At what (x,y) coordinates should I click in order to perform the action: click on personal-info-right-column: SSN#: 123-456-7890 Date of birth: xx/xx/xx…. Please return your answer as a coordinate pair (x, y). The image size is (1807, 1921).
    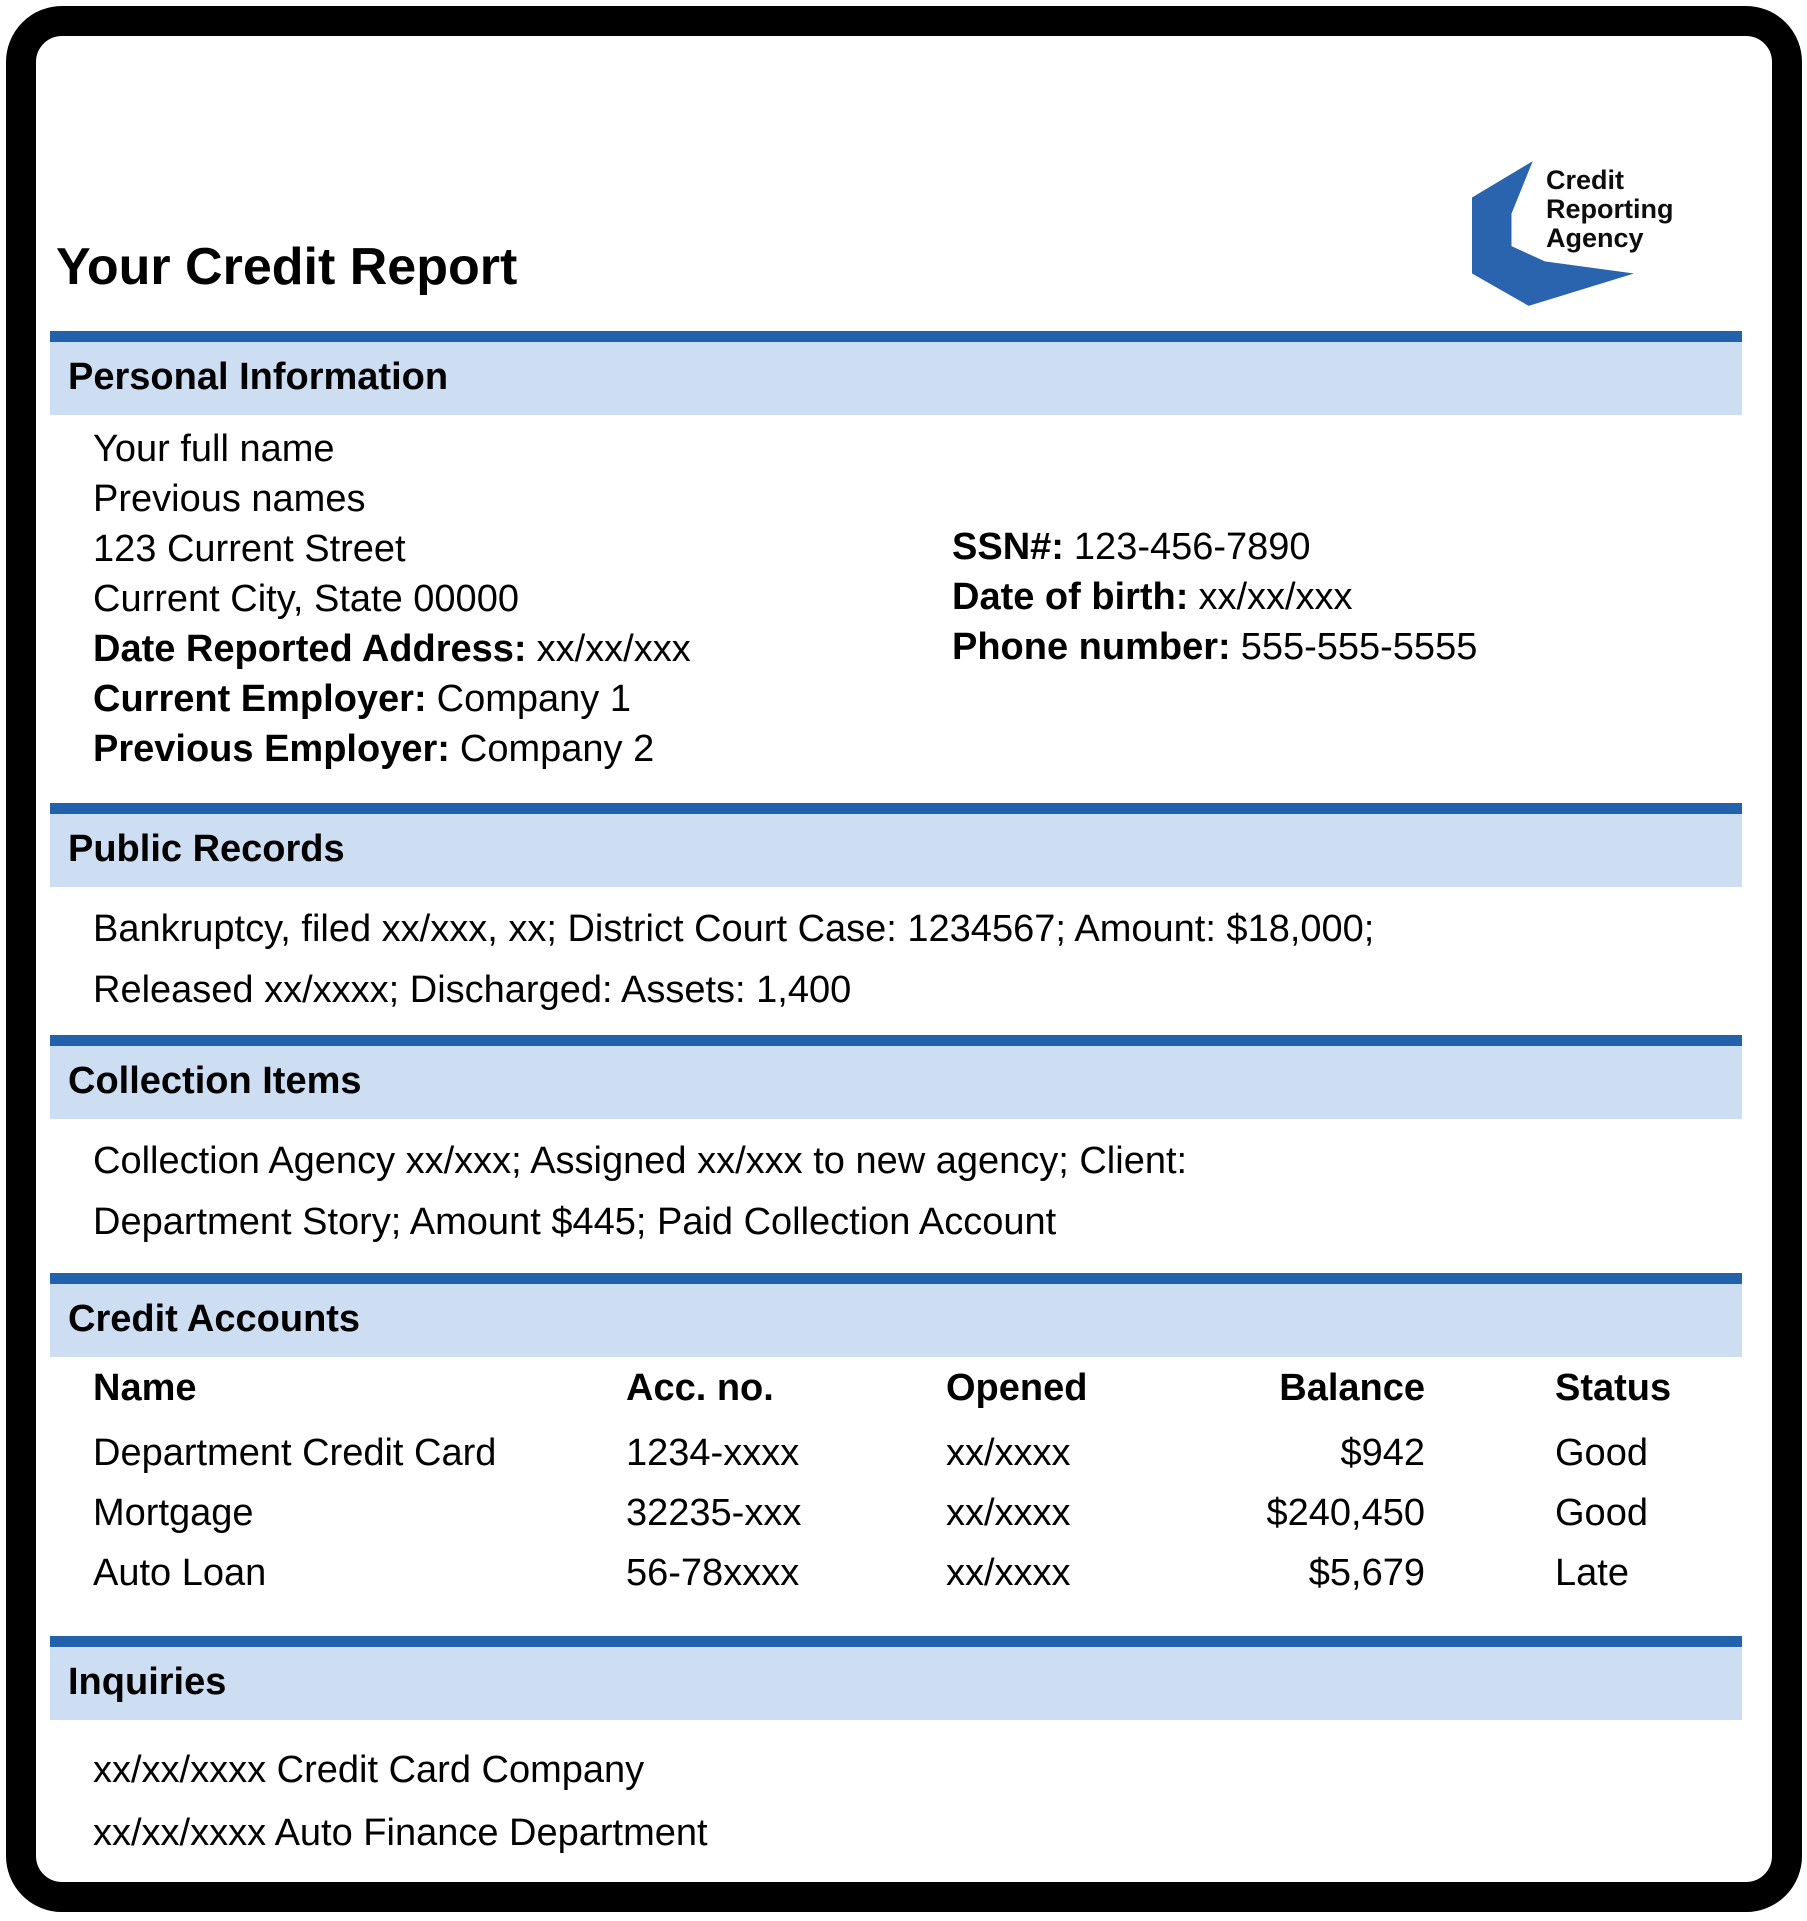
    Looking at the image, I should click on (1214, 597).